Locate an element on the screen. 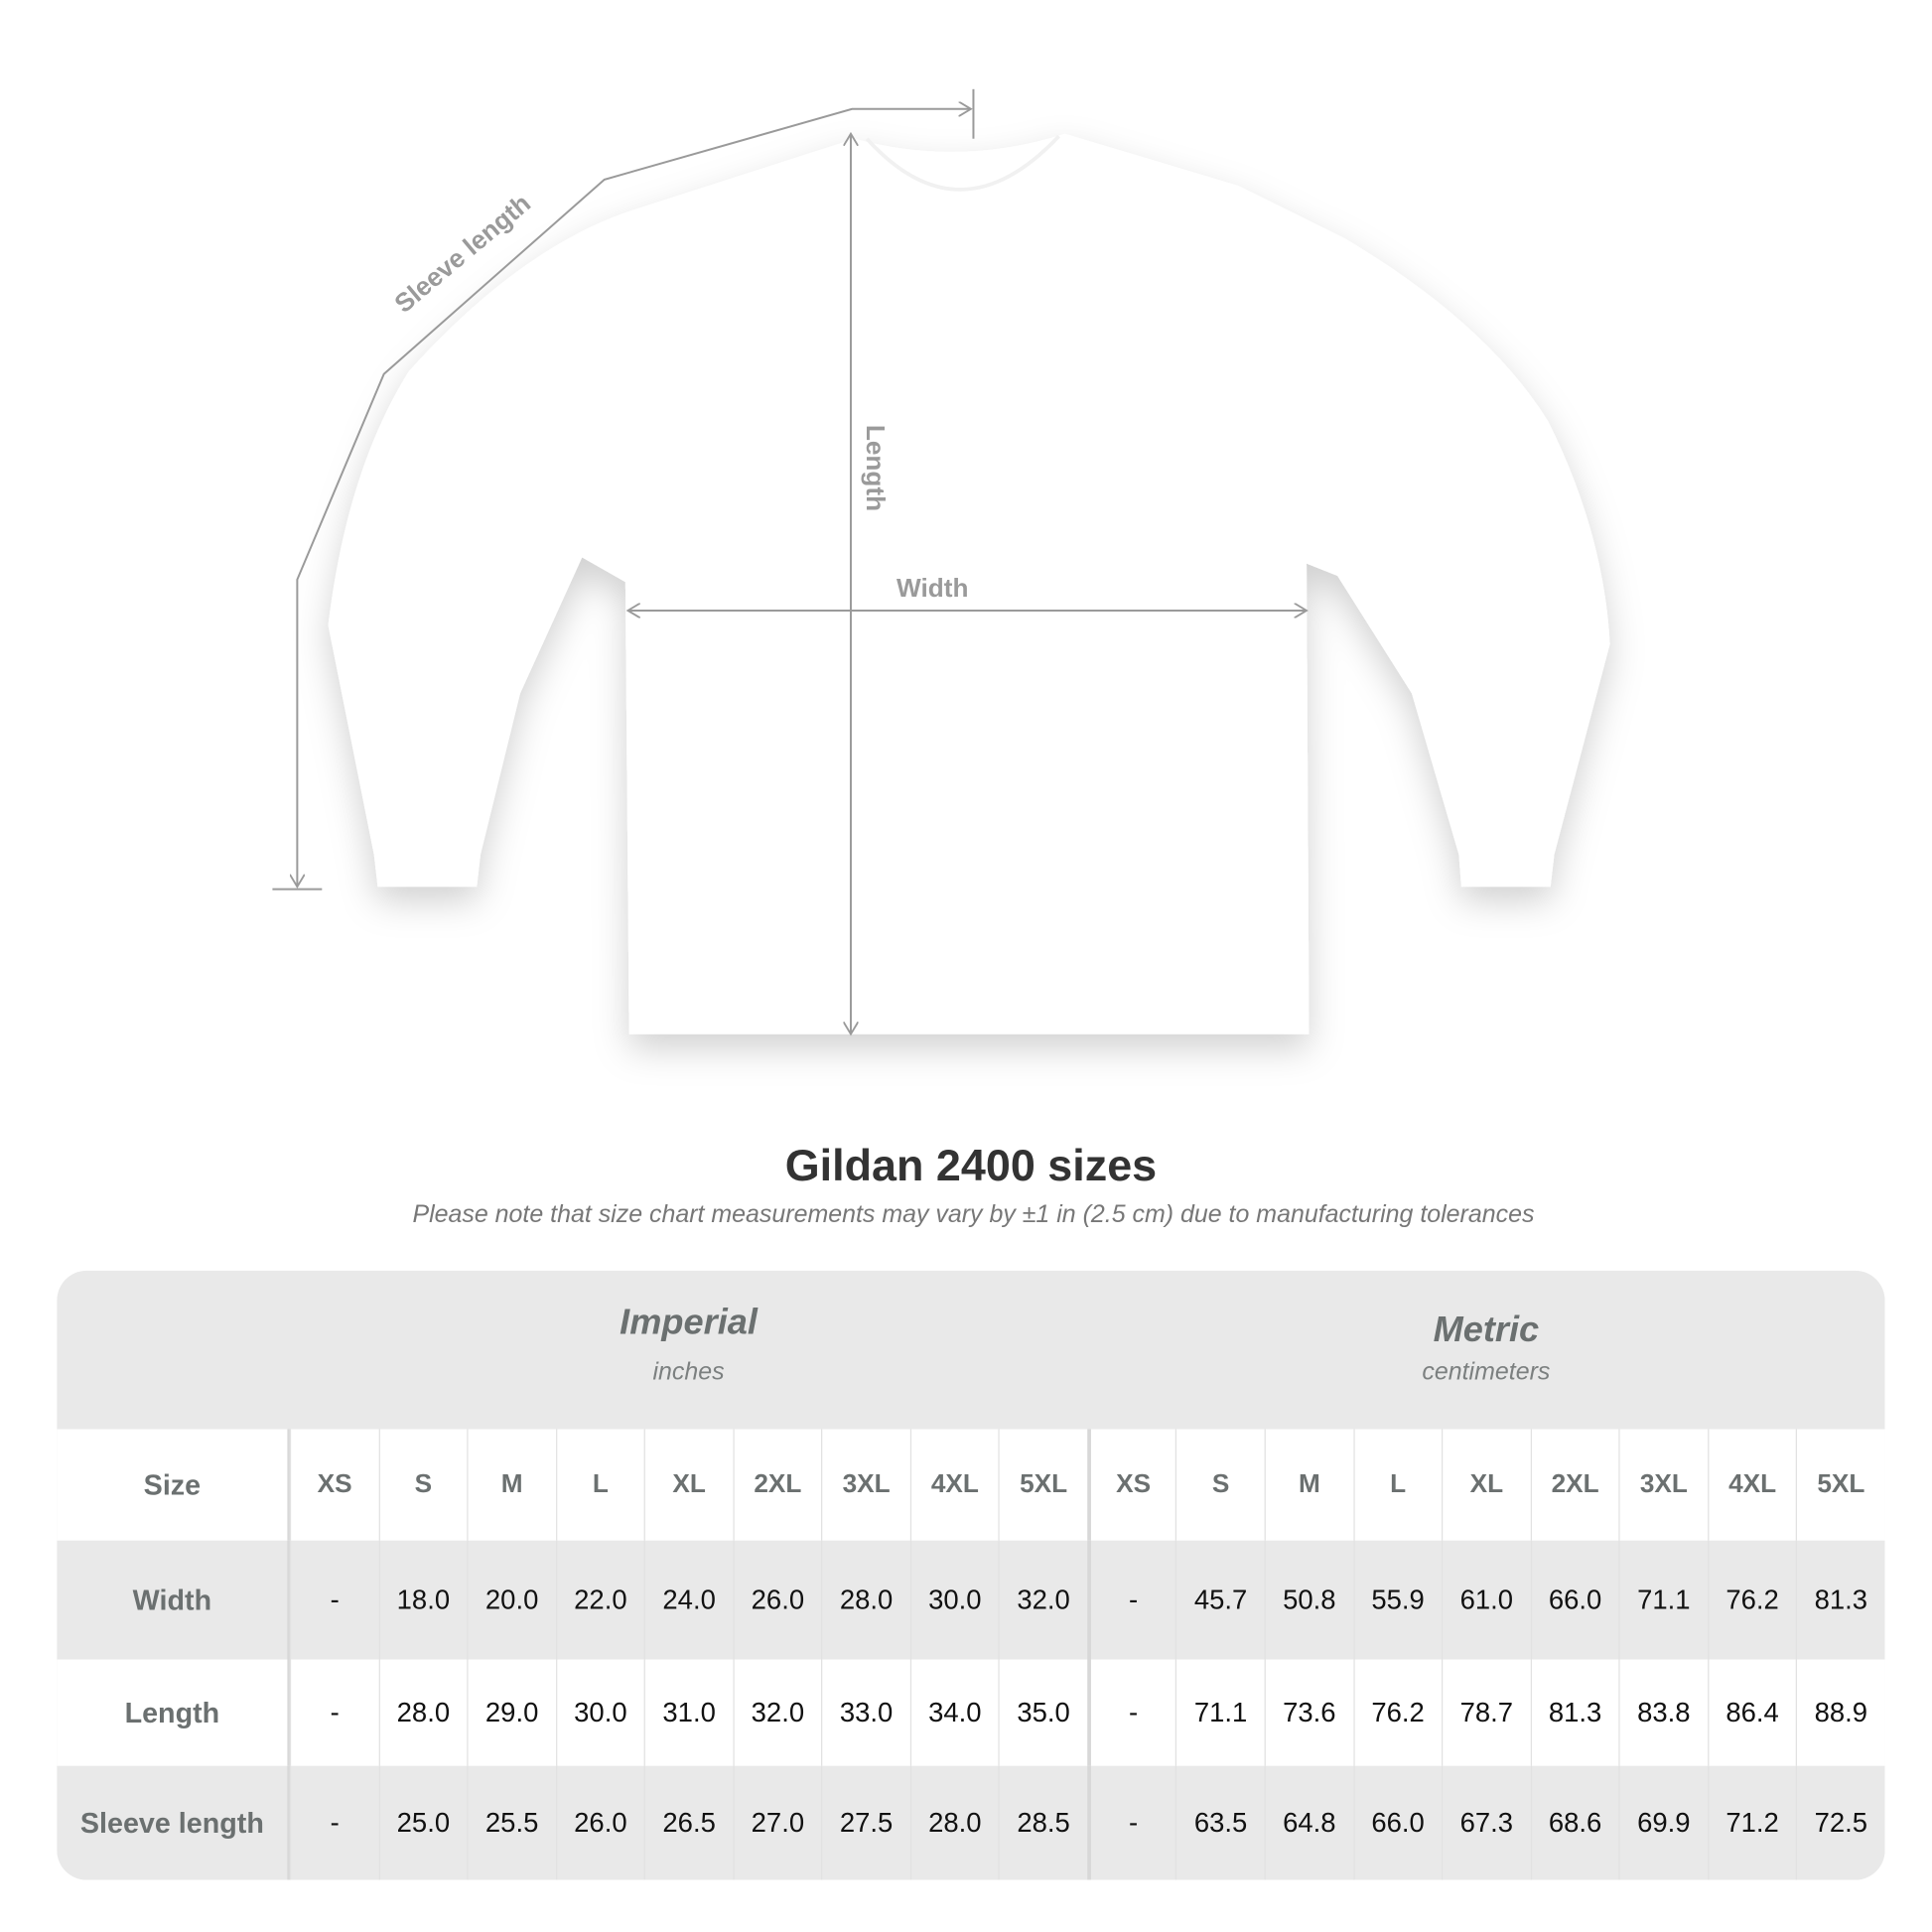 Image resolution: width=1932 pixels, height=1932 pixels. value-cell: 67.3 is located at coordinates (1486, 1823).